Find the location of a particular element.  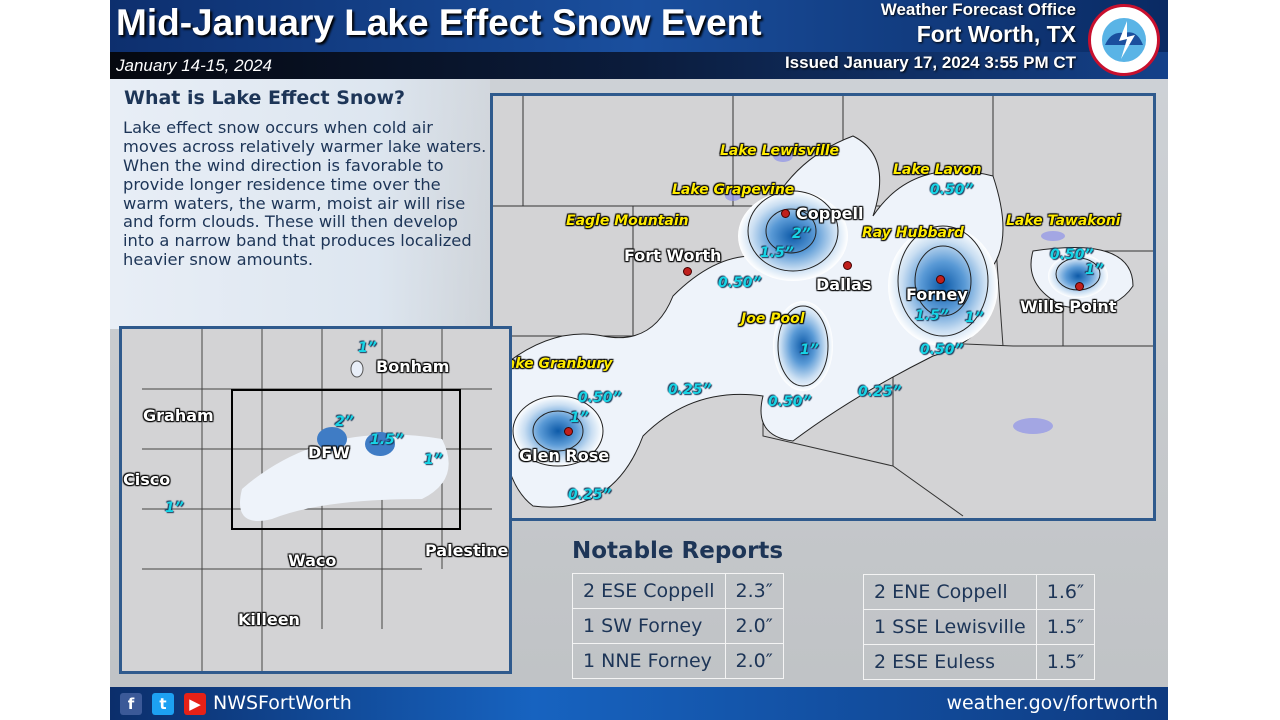

report-row: 2 ENE Coppell 1.6″ is located at coordinates (979, 592).